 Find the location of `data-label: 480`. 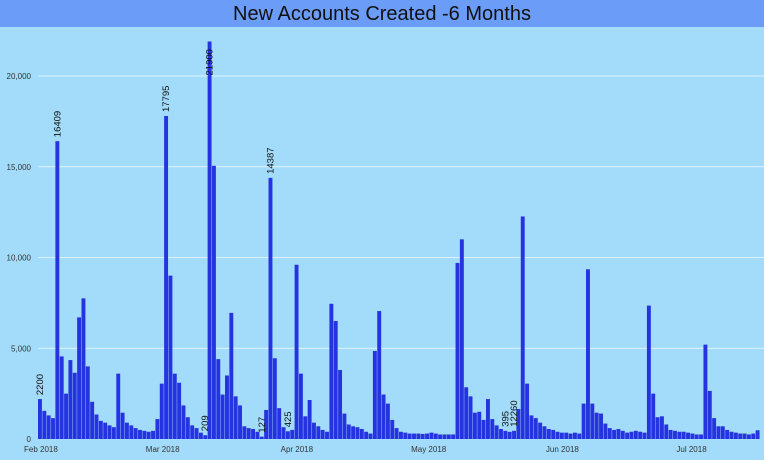

data-label: 480 is located at coordinates (8, 28).